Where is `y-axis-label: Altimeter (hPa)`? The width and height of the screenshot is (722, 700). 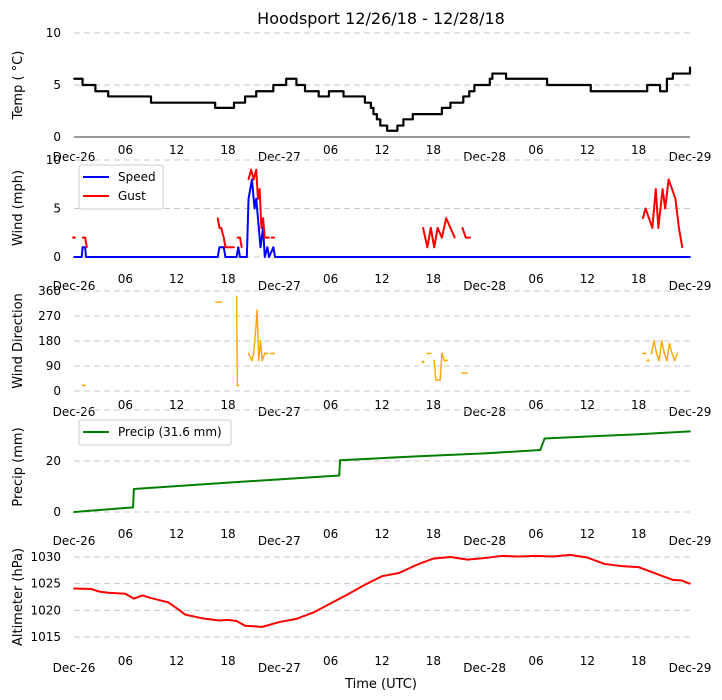
y-axis-label: Altimeter (hPa) is located at coordinates (18, 597).